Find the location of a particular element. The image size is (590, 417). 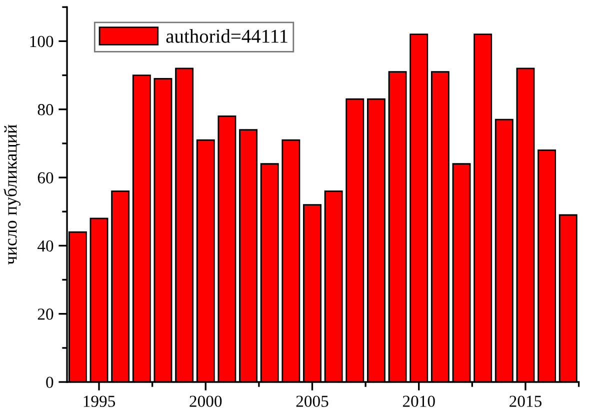

y-axis-title: число публикаций is located at coordinates (12, 194).